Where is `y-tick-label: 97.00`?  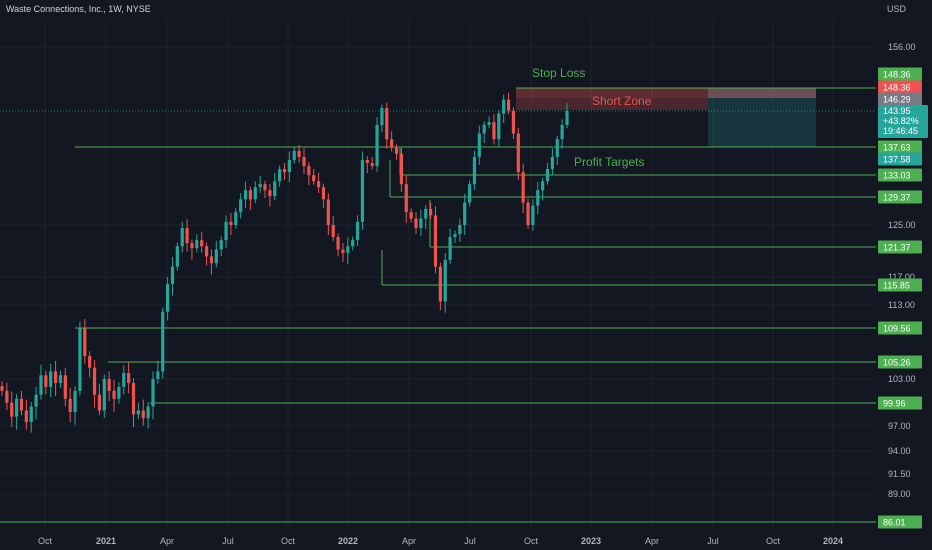
y-tick-label: 97.00 is located at coordinates (899, 426).